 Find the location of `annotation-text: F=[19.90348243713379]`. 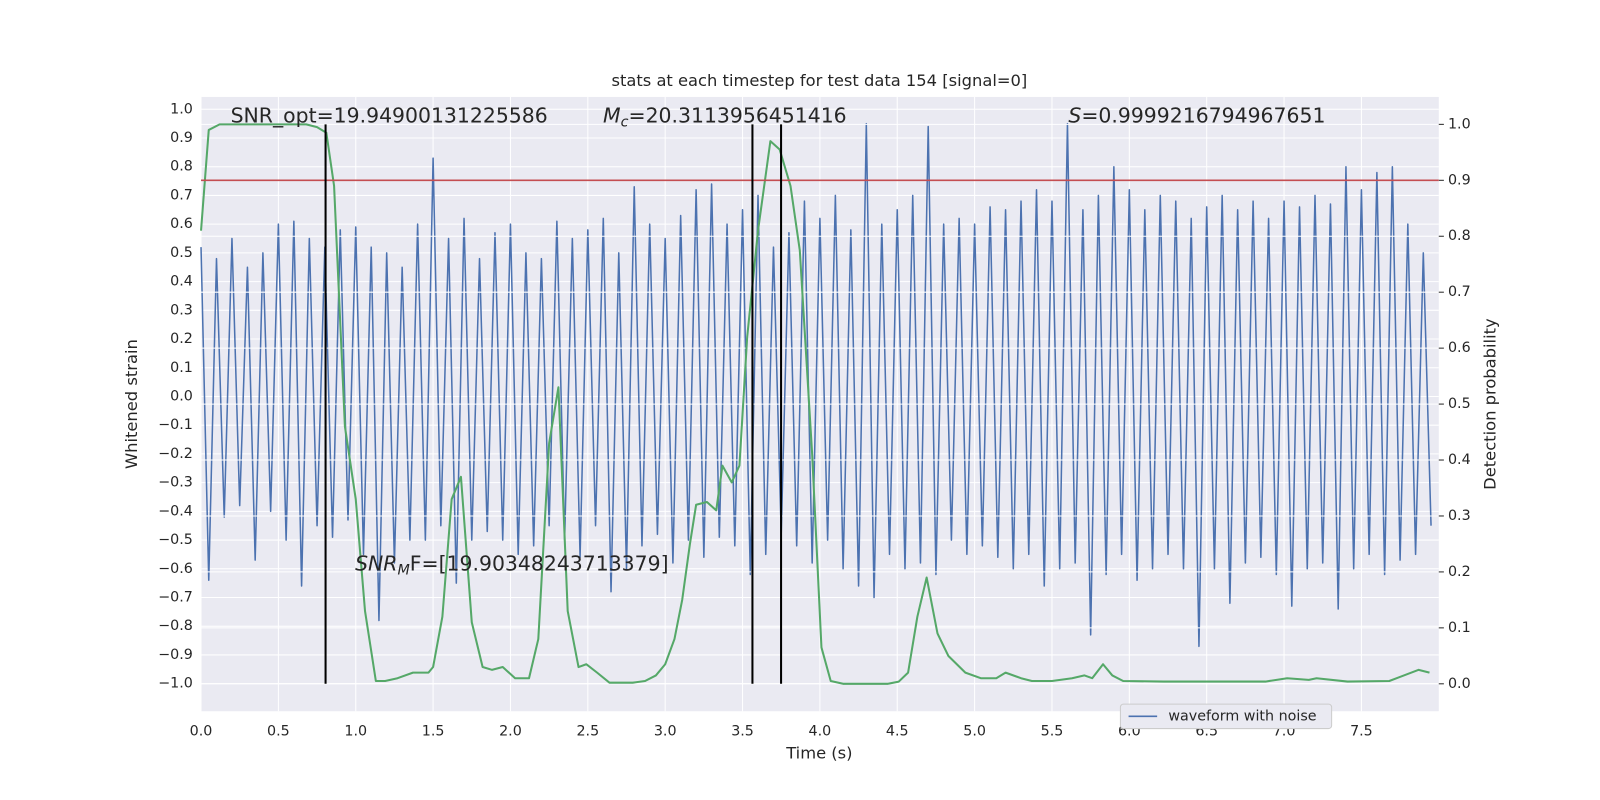

annotation-text: F=[19.90348243713379] is located at coordinates (539, 563).